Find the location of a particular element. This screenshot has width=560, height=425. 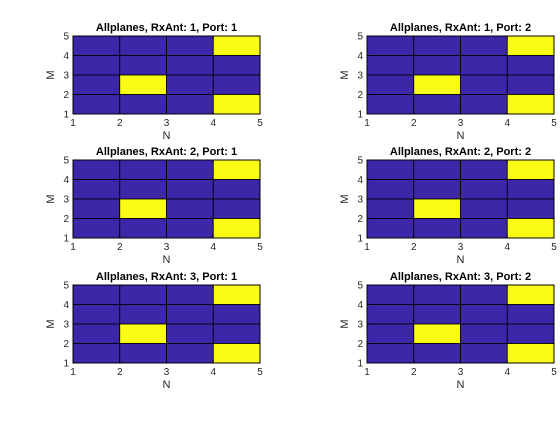

subplot-title: Allplanes, RxAnt: 2, Port: 2 is located at coordinates (460, 152).